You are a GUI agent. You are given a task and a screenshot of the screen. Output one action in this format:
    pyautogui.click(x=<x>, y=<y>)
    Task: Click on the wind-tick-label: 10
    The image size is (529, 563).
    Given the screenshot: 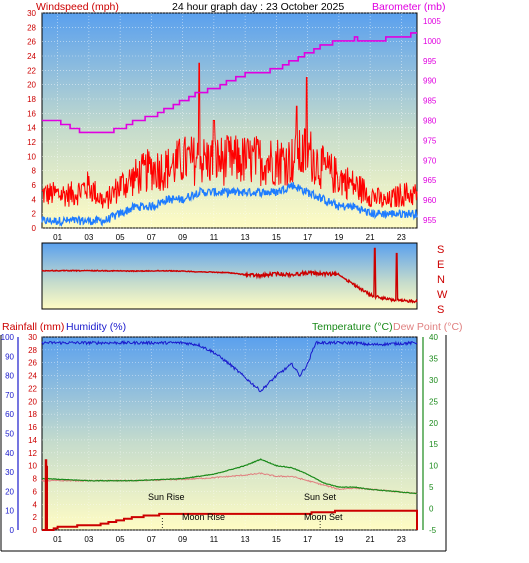 What is the action you would take?
    pyautogui.click(x=31, y=156)
    